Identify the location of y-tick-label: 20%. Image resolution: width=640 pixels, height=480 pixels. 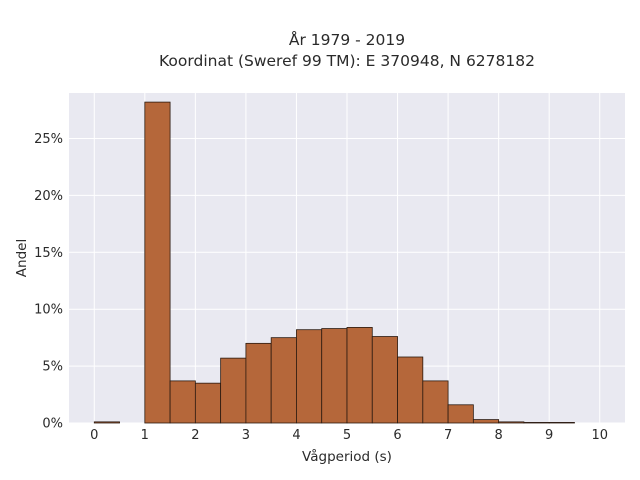
(48, 196).